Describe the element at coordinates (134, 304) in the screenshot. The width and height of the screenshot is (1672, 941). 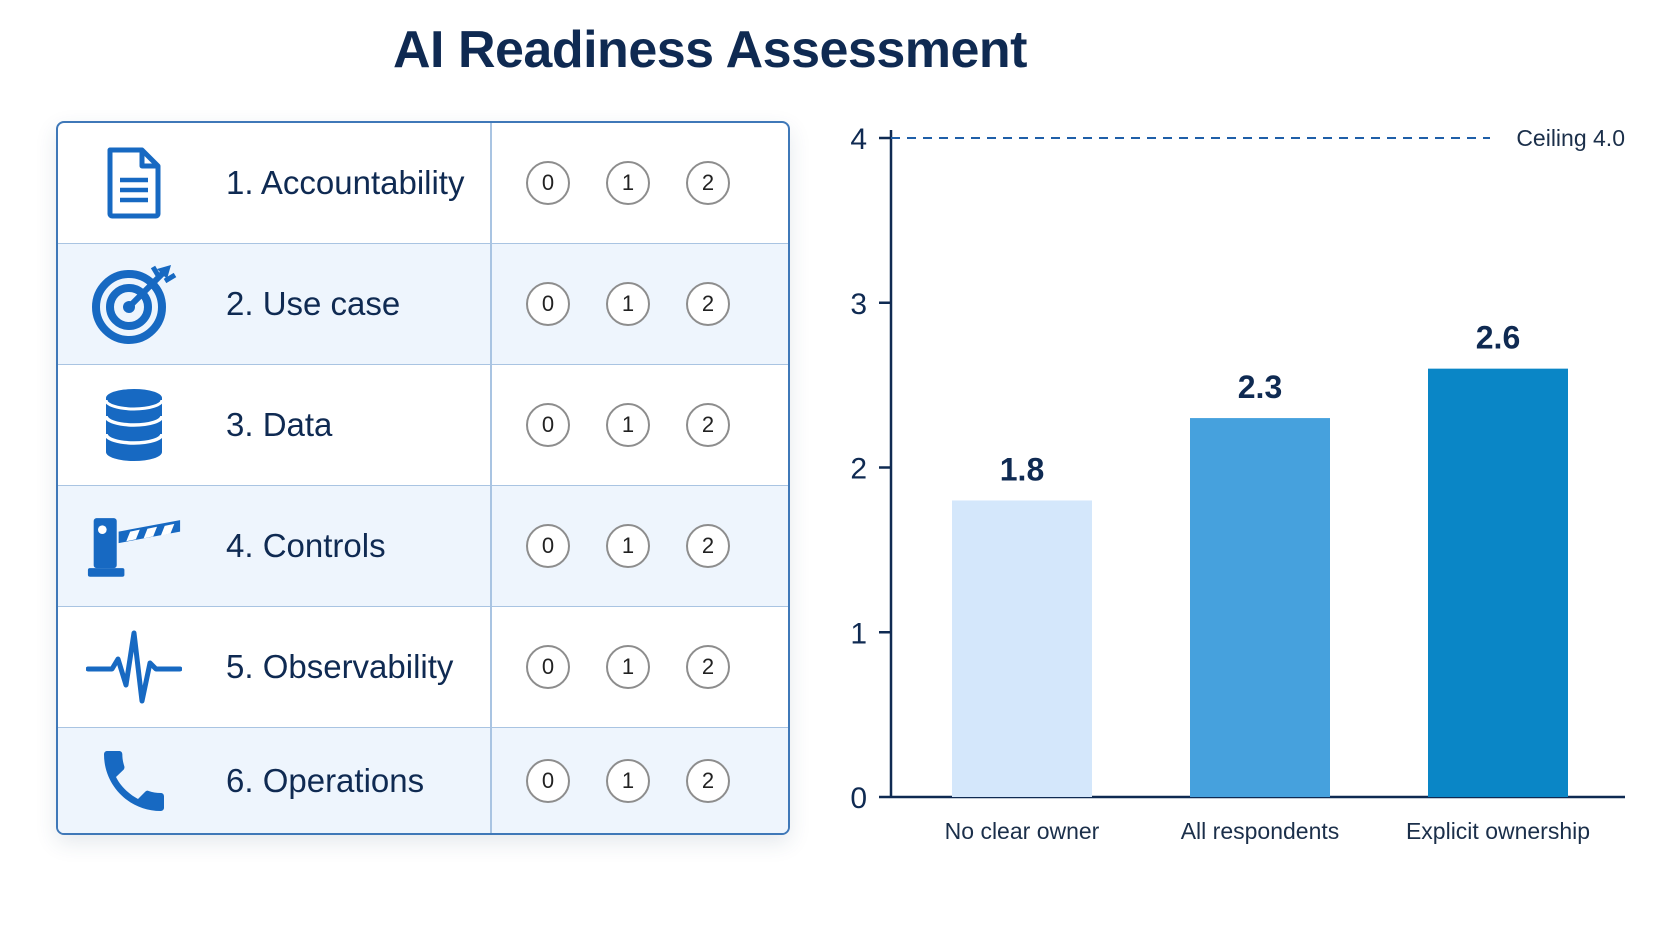
I see `target-icon` at that location.